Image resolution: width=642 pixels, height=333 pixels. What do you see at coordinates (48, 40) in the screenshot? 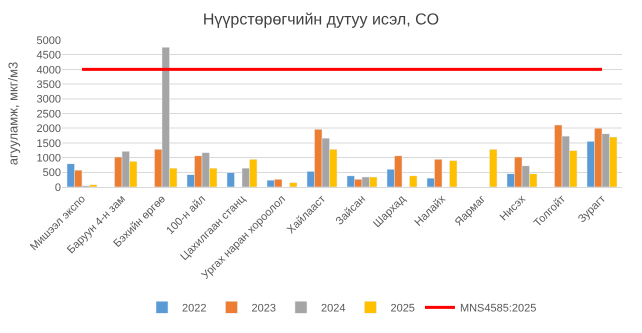
I see `y-tick-label: 5000` at bounding box center [48, 40].